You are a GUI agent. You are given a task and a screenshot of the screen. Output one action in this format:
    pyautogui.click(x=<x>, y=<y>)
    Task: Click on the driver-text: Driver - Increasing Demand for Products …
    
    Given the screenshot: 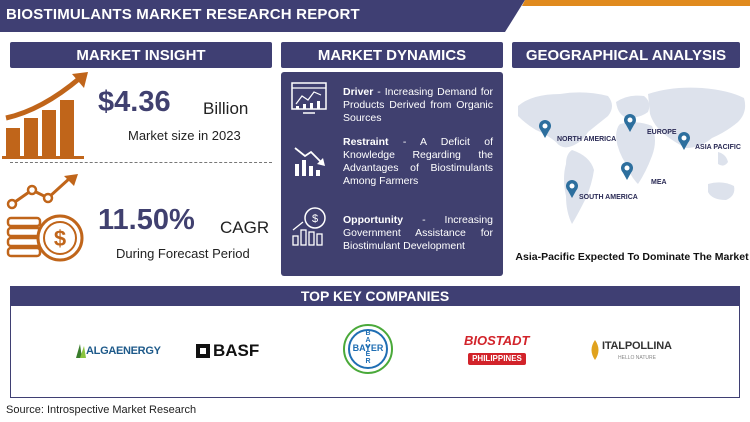 What is the action you would take?
    pyautogui.click(x=418, y=105)
    